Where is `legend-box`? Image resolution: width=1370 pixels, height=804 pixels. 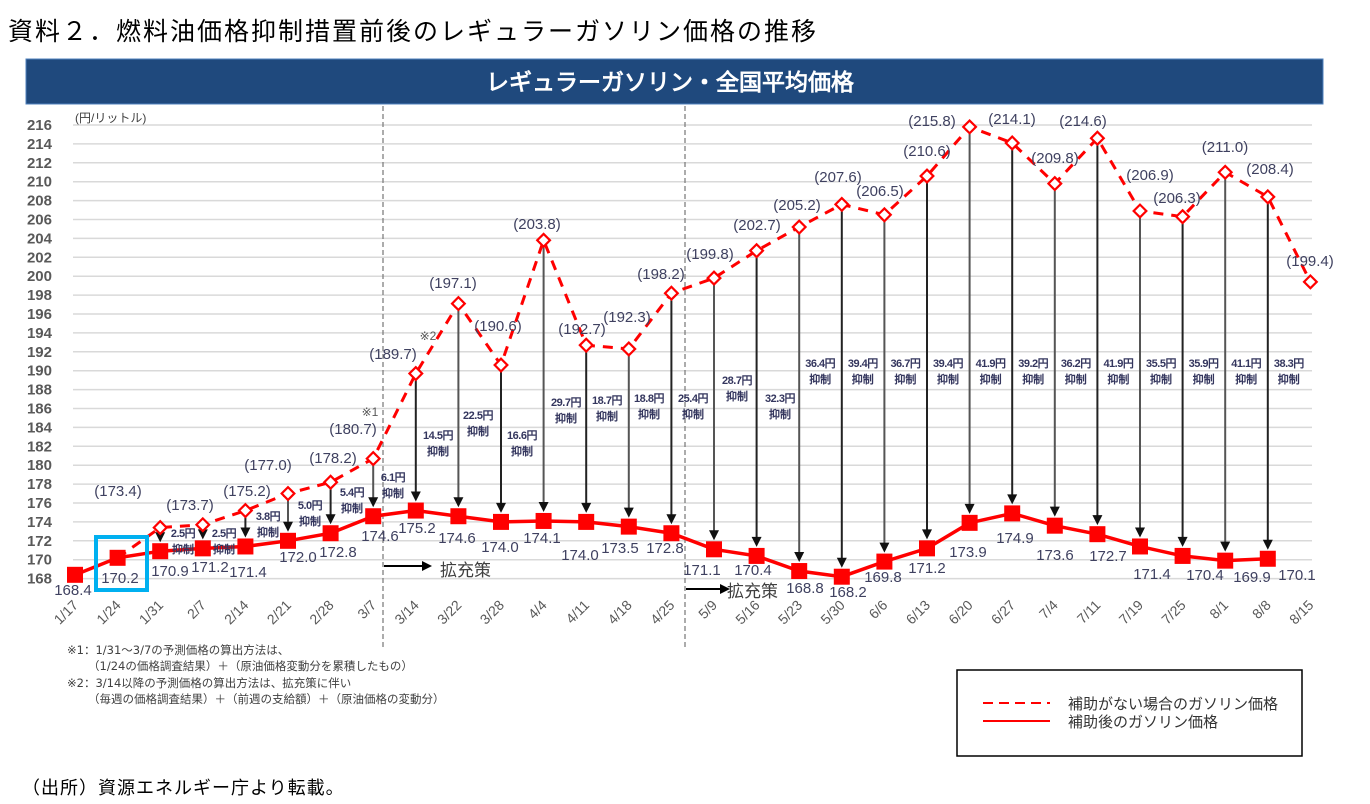 legend-box is located at coordinates (1129, 713).